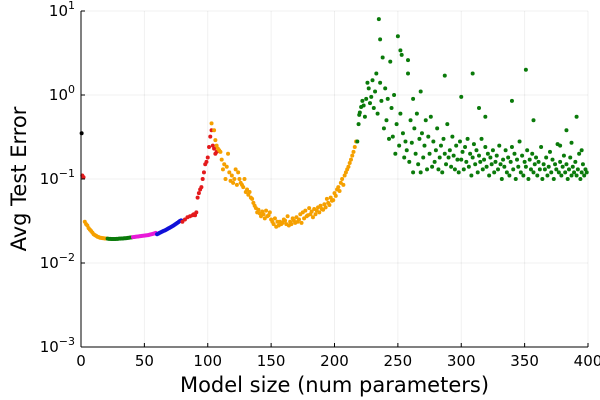 The width and height of the screenshot is (600, 400). I want to click on x-tick-label: 0, so click(81, 361).